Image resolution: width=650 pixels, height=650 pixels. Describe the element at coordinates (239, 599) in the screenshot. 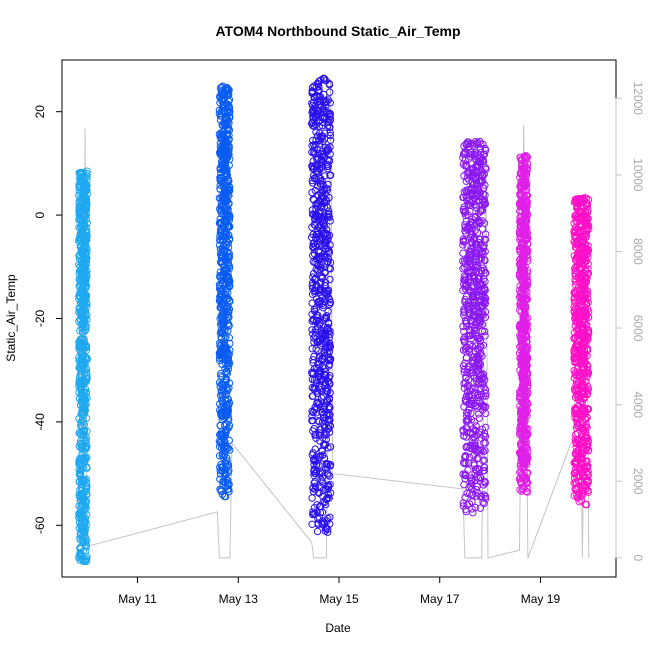

I see `x-tick-label: May 13` at that location.